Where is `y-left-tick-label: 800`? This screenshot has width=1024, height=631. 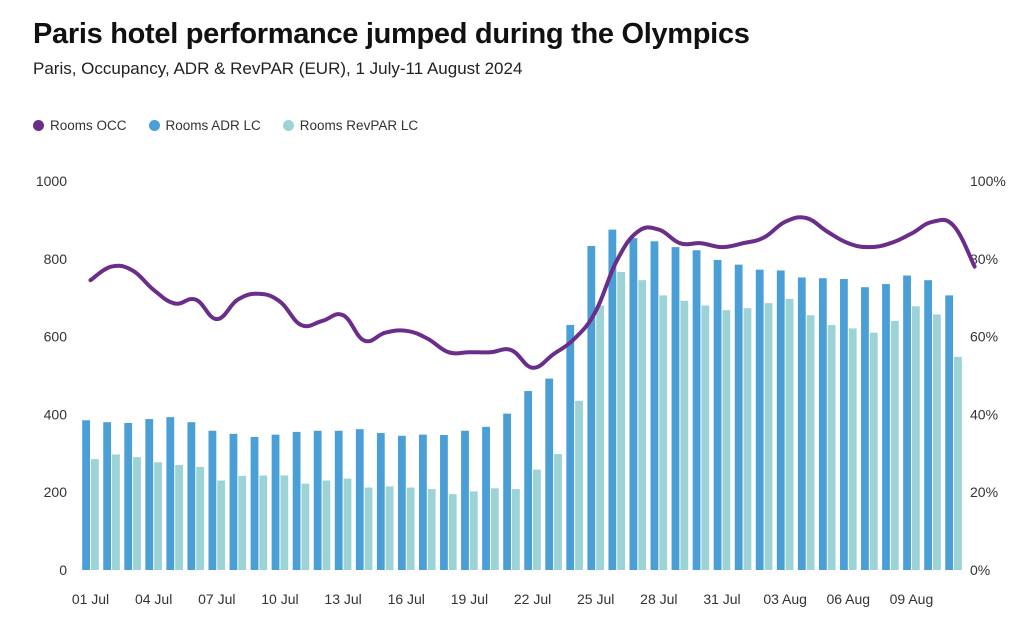
y-left-tick-label: 800 is located at coordinates (56, 259).